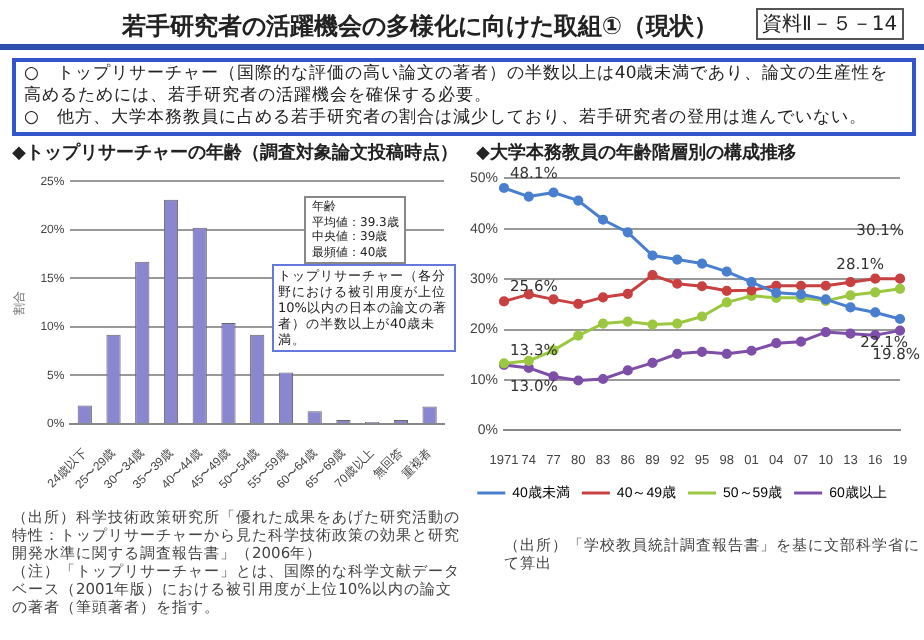  I want to click on text: ○ トップリサーチャー（国際的な評価の高い論文の著者）の半数以上は40歳未満であり、論文の生産性を高めるためには、若手研究者の活躍機会を確保する必要。, so click(457, 85).